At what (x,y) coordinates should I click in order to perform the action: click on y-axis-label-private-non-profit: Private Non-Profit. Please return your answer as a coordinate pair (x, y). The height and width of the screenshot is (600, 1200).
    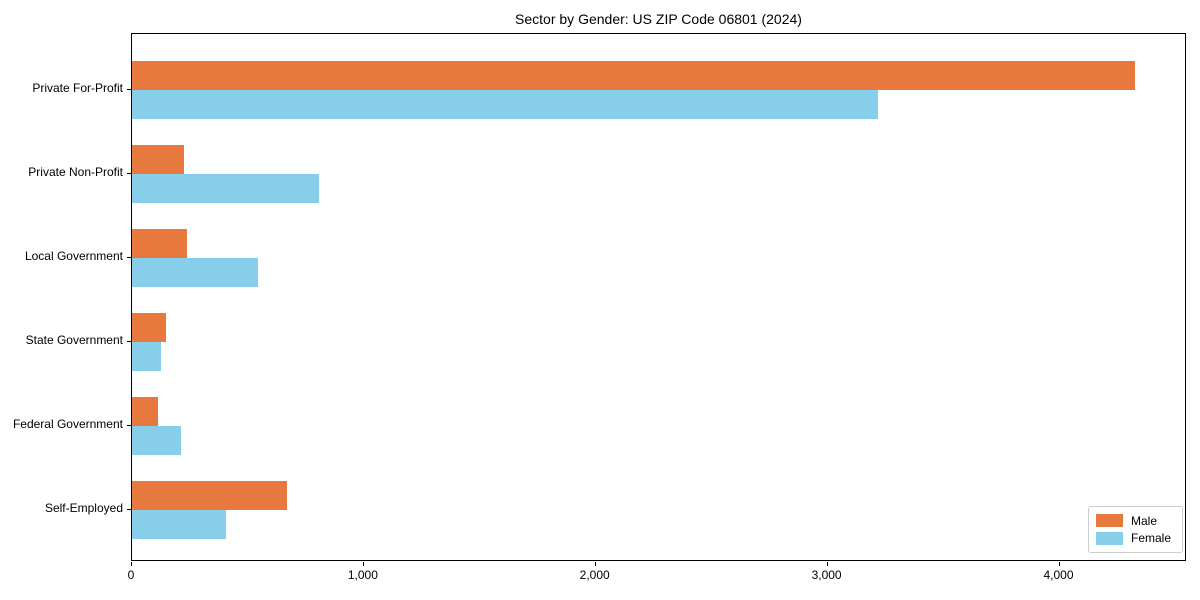
    Looking at the image, I should click on (75, 172).